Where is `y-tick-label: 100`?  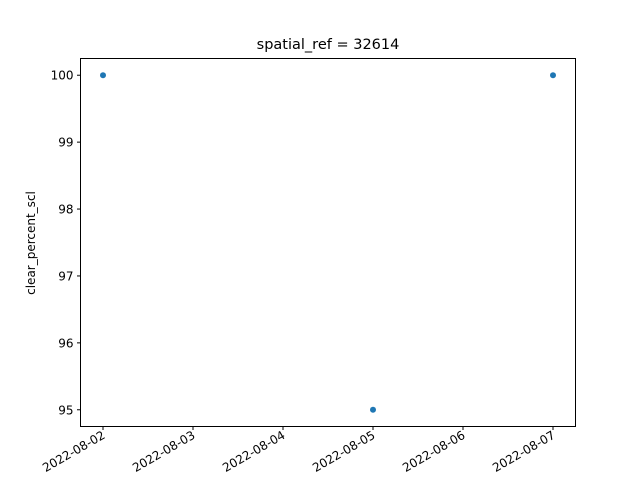
y-tick-label: 100 is located at coordinates (62, 76).